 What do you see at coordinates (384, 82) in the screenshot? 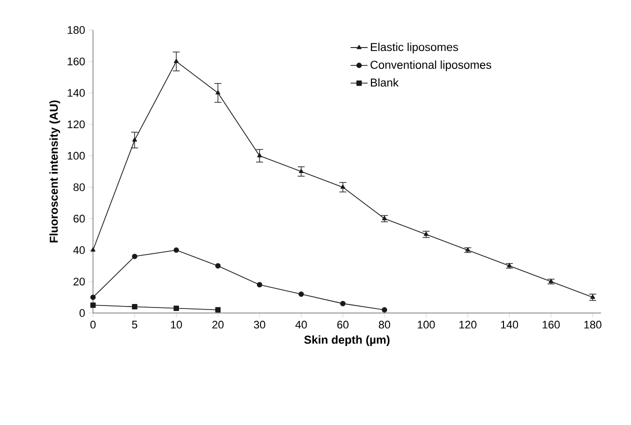
I see `legend-label: Blank` at bounding box center [384, 82].